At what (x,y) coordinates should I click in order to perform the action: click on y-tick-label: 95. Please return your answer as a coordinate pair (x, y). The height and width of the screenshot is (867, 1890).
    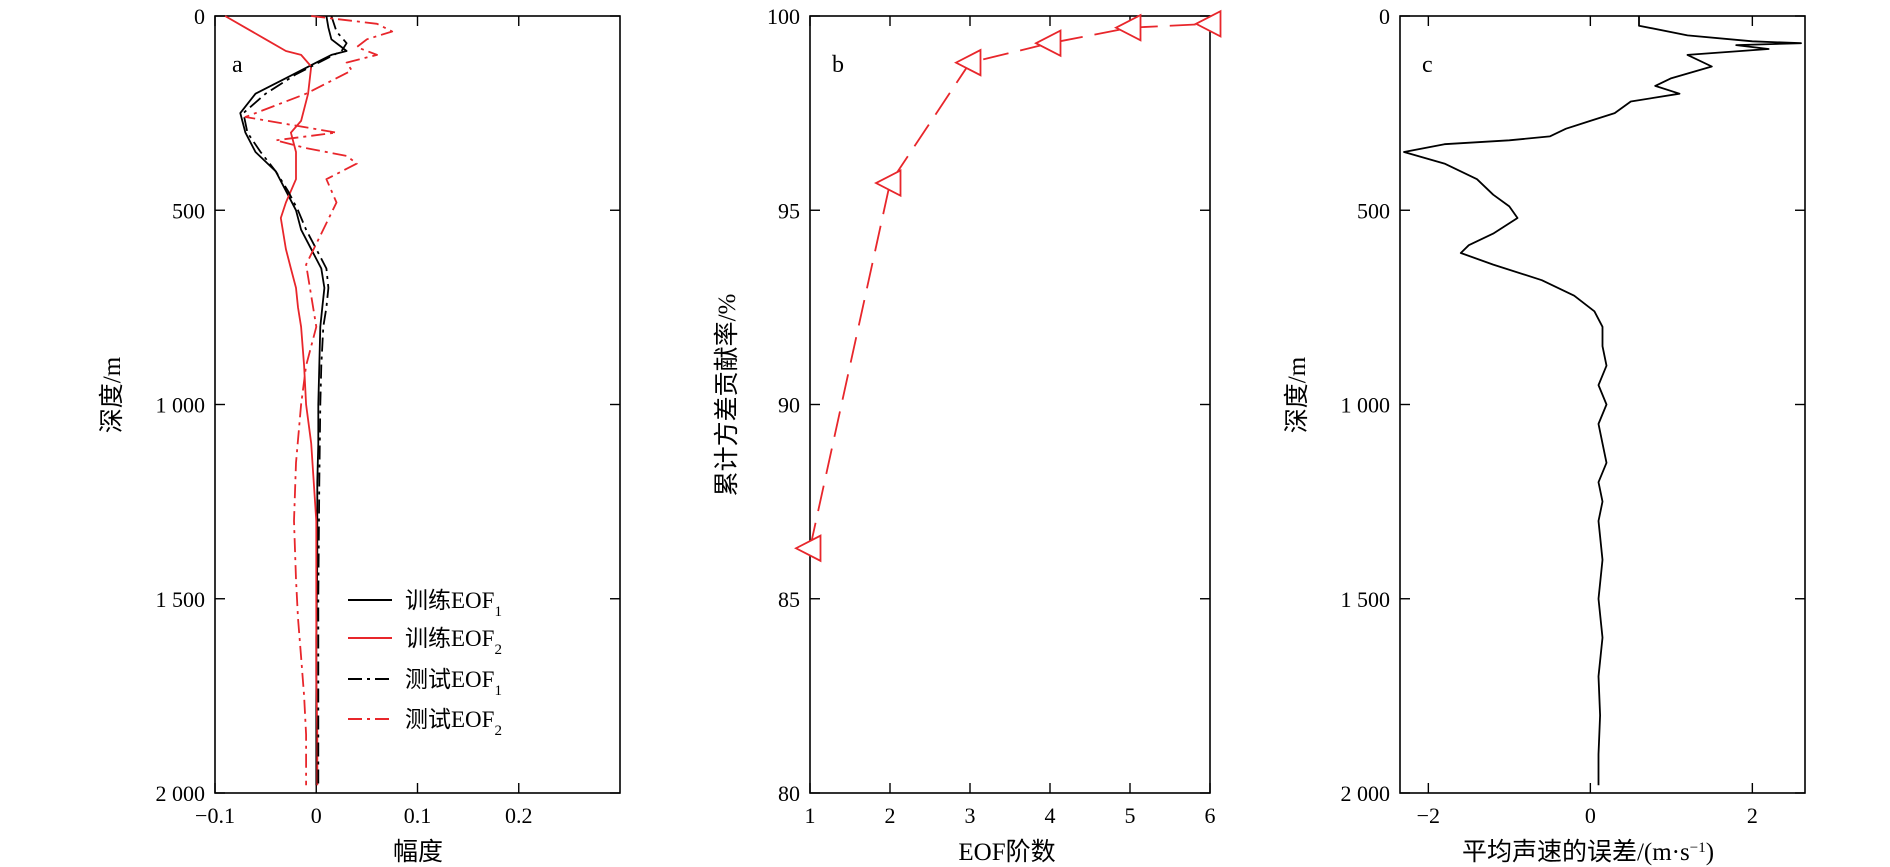
    Looking at the image, I should click on (789, 210).